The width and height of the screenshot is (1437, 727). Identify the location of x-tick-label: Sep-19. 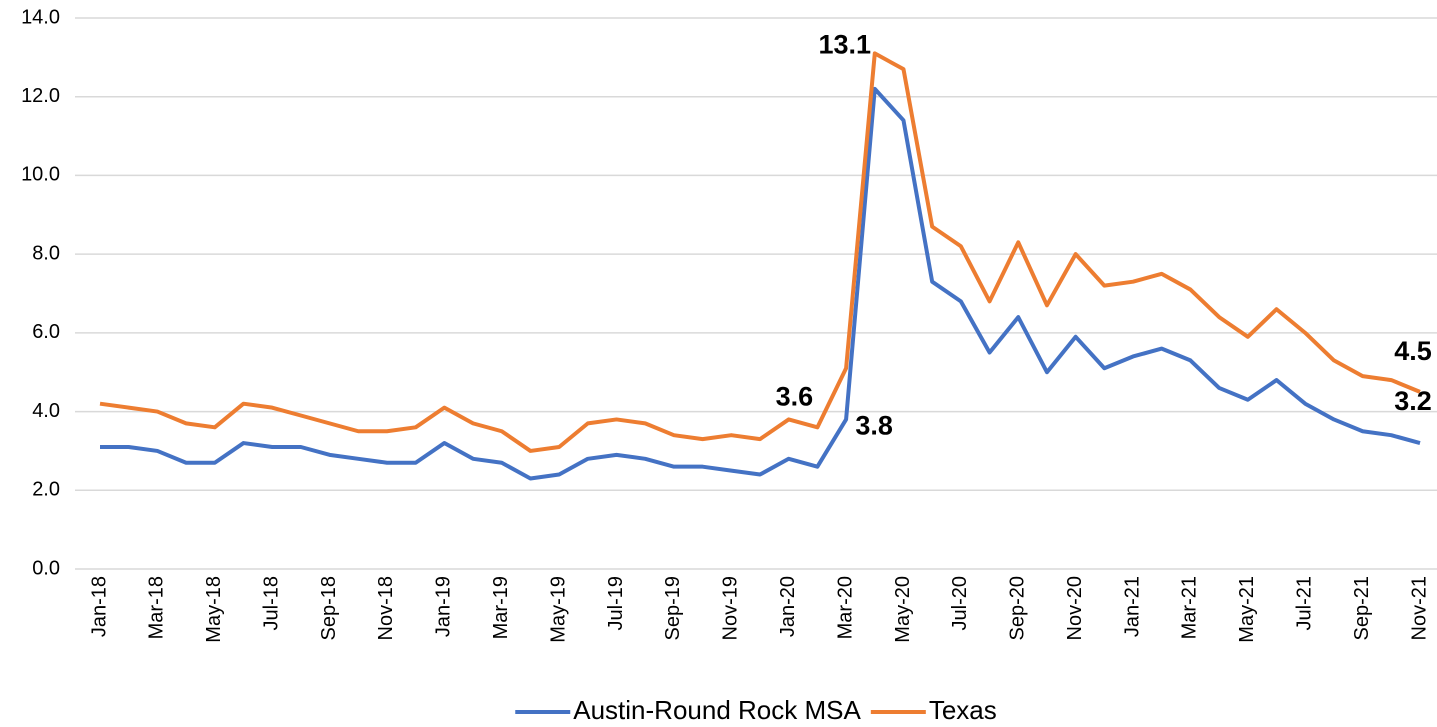
(673, 608).